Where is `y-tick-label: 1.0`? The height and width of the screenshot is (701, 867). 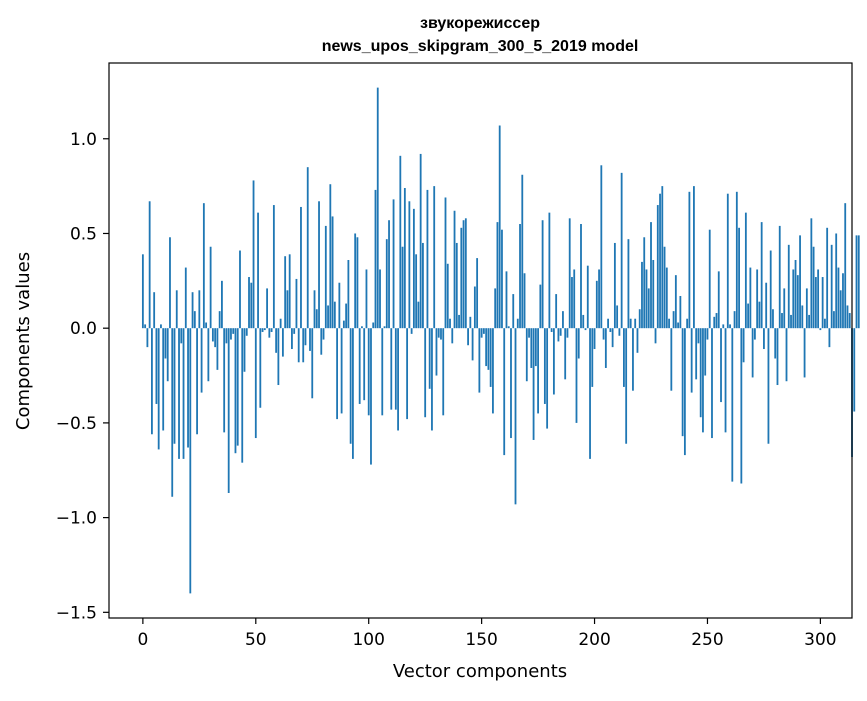 y-tick-label: 1.0 is located at coordinates (83, 140).